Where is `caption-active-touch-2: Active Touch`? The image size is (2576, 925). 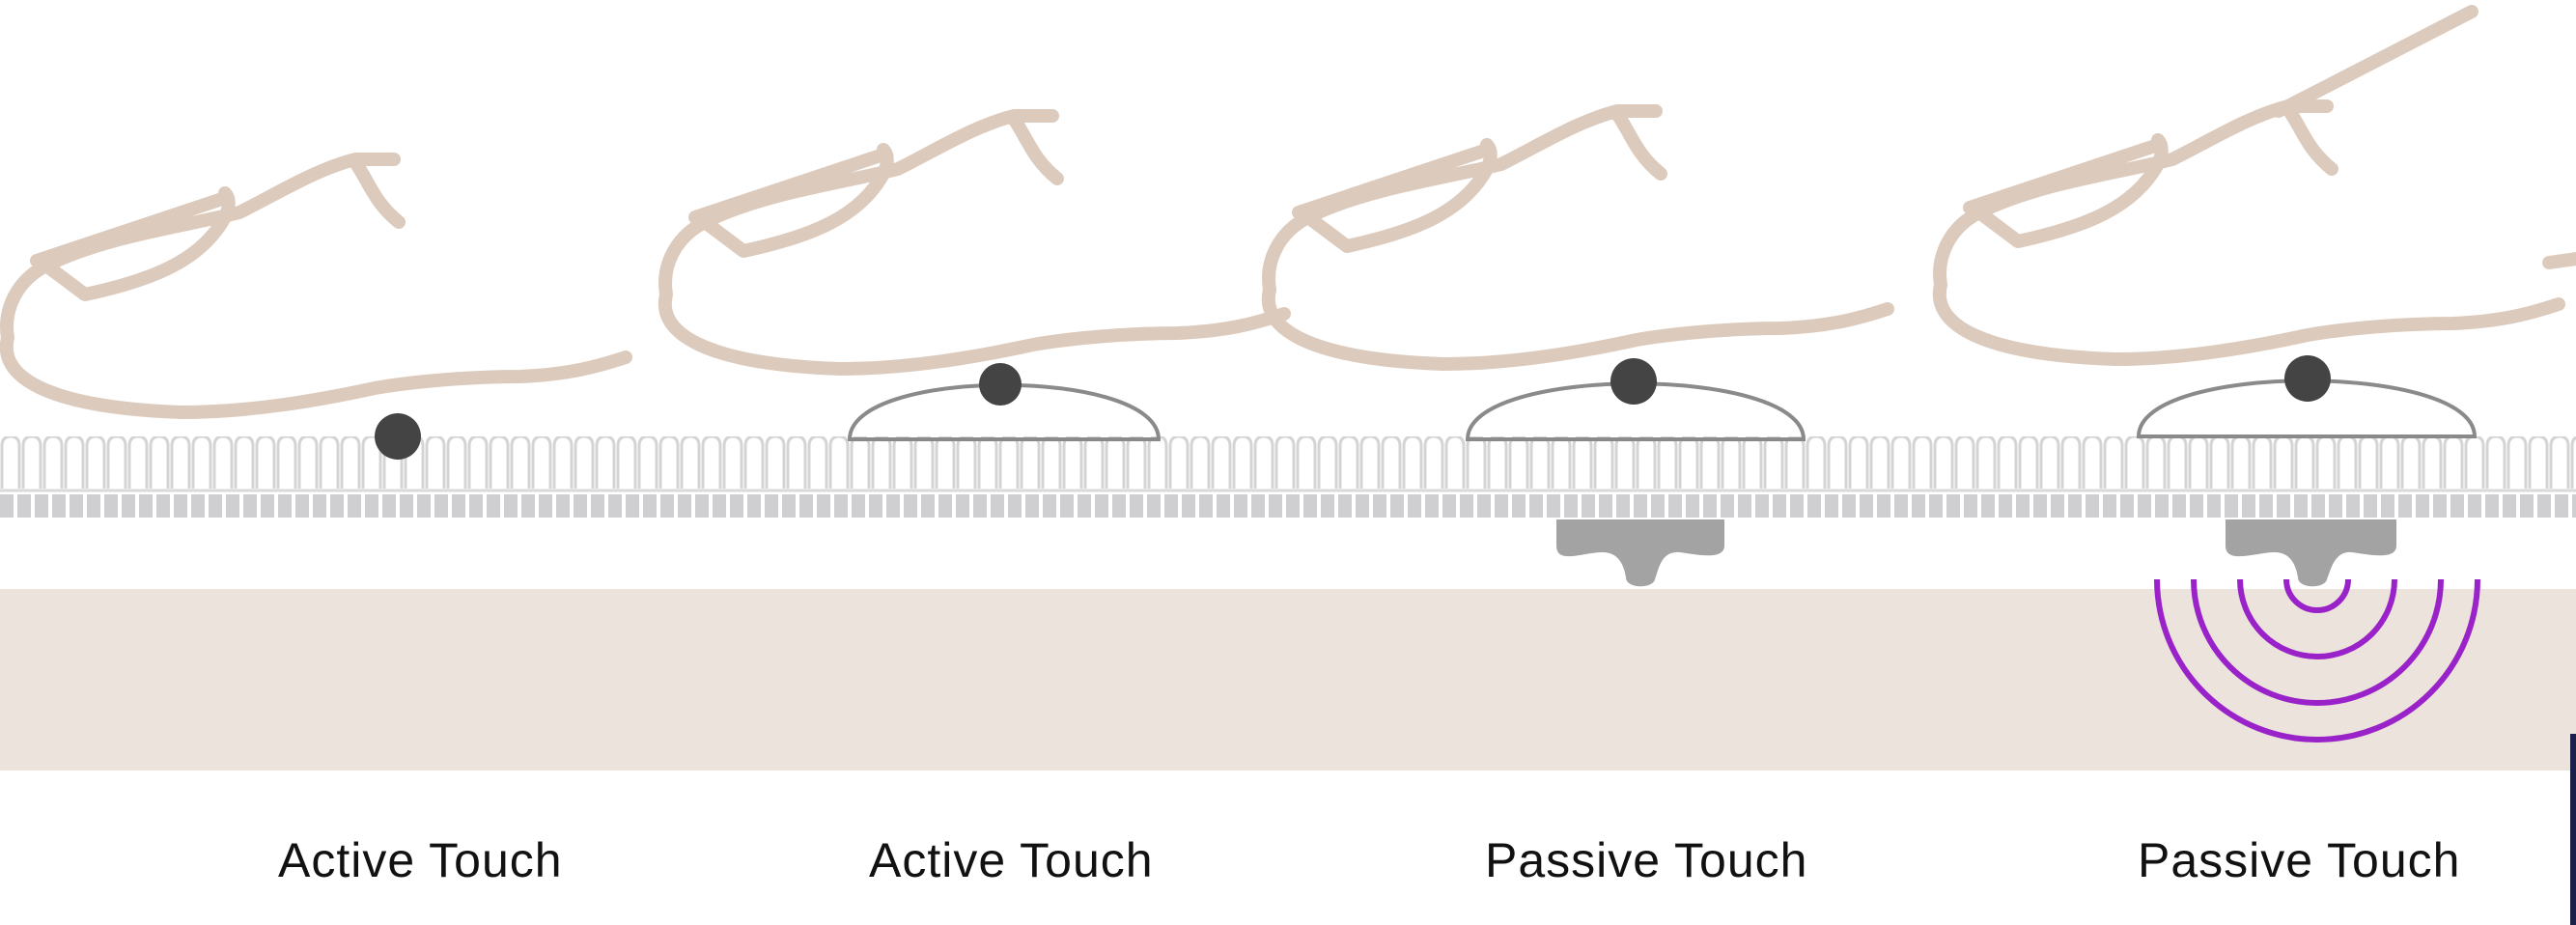
caption-active-touch-2: Active Touch is located at coordinates (1011, 860).